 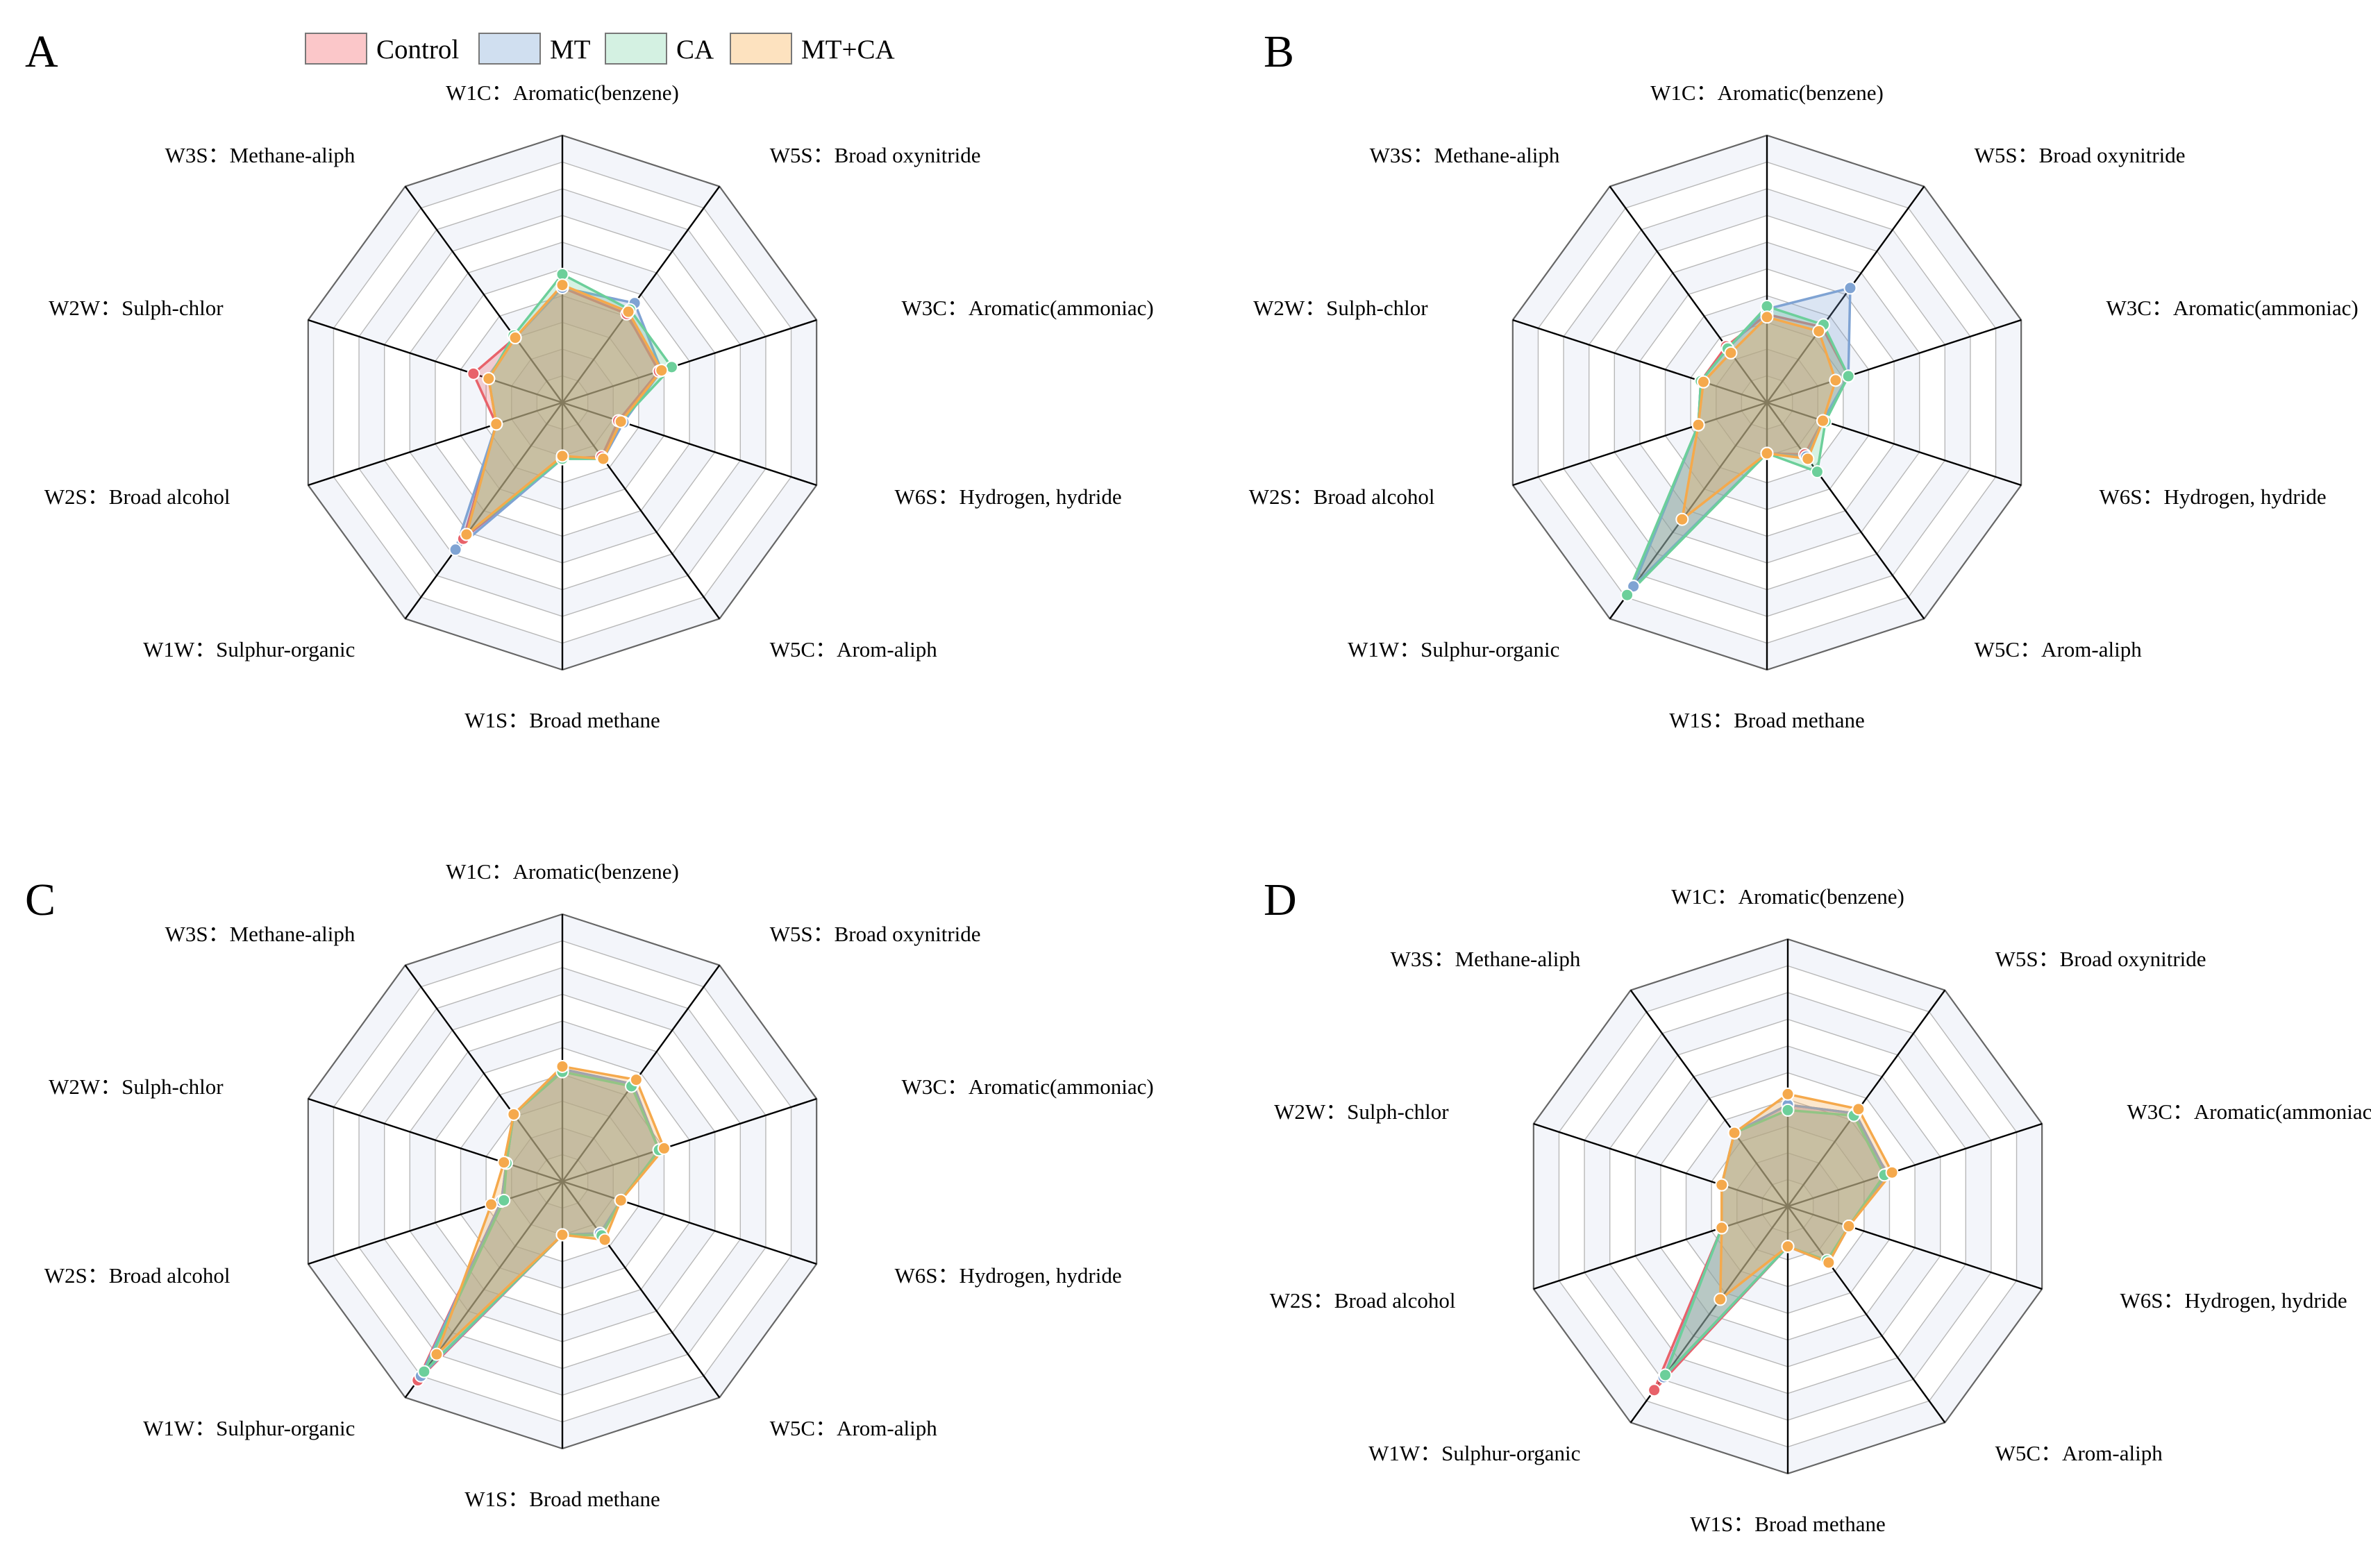 What do you see at coordinates (1340, 308) in the screenshot?
I see `axis-label: W2W：Sulph-chlor` at bounding box center [1340, 308].